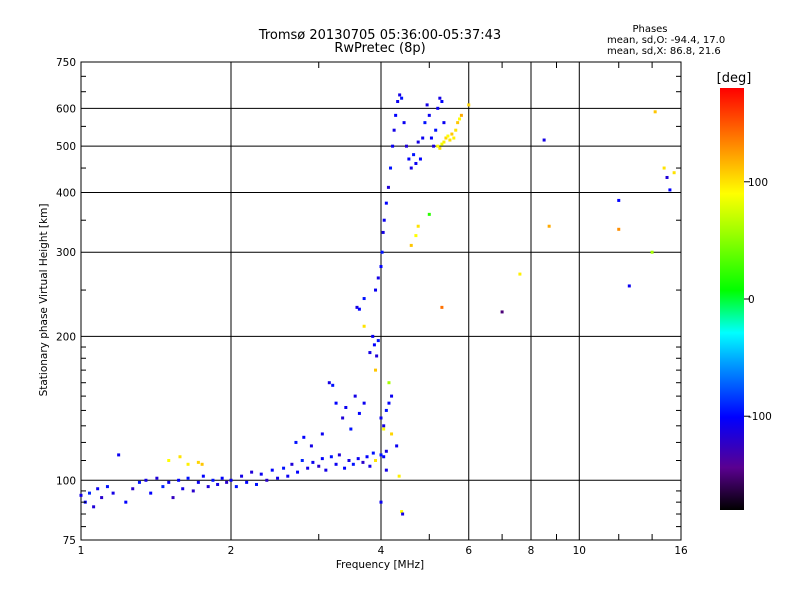 Image resolution: width=800 pixels, height=600 pixels. I want to click on phase-mean-o: mean, sd,O: -94.4, 17.0, so click(666, 40).